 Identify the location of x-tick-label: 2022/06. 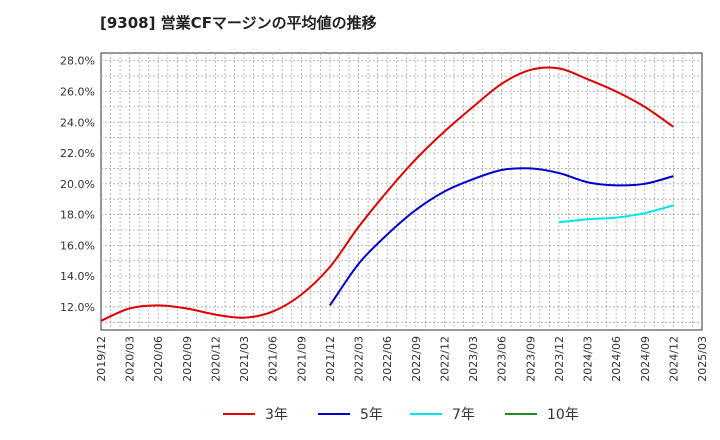
(387, 359).